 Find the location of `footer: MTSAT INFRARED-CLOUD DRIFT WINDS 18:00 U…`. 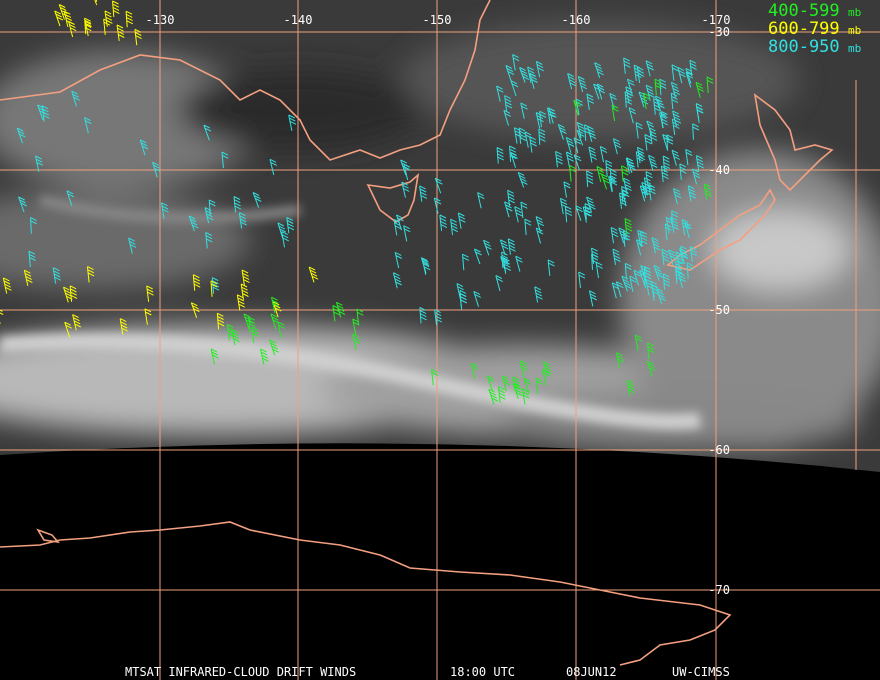

footer: MTSAT INFRARED-CLOUD DRIFT WINDS 18:00 U… is located at coordinates (427, 672).